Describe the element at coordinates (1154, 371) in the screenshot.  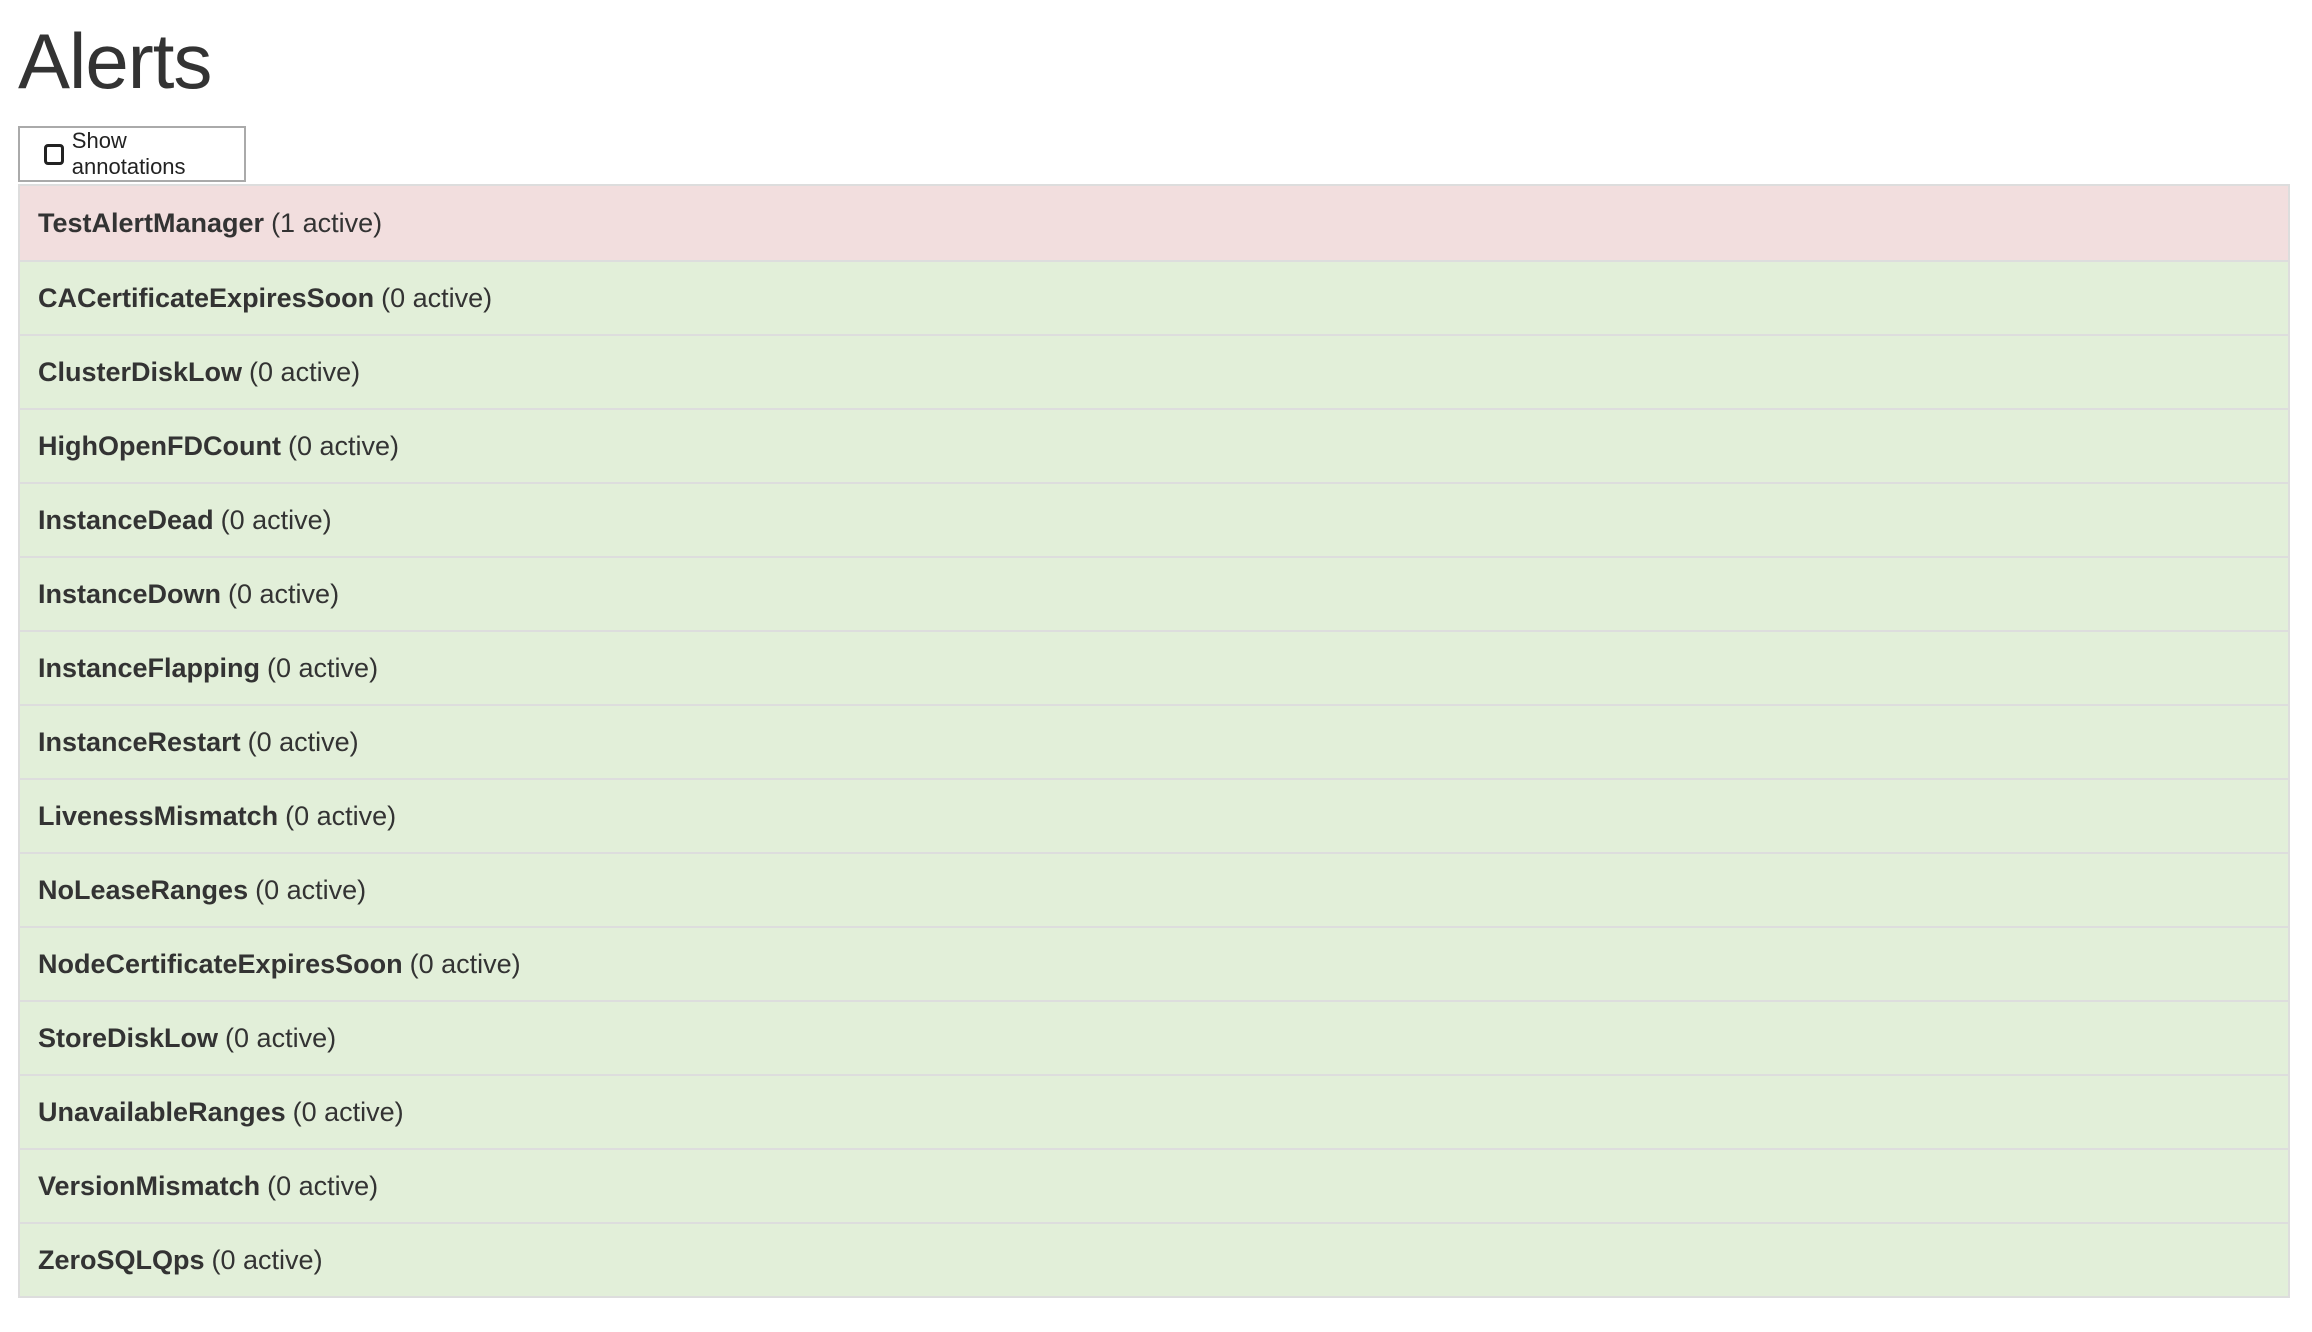
I see `alert-row: ClusterDiskLow (0 active)` at that location.